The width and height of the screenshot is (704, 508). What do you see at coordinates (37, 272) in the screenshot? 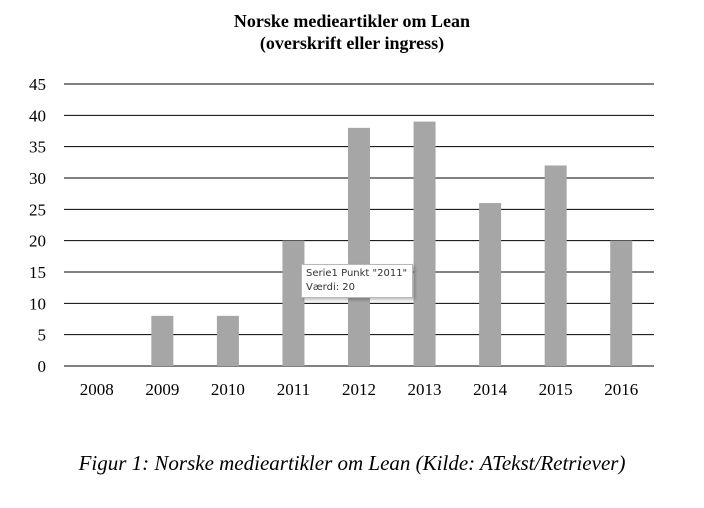
I see `y-tick-label-15: 15` at bounding box center [37, 272].